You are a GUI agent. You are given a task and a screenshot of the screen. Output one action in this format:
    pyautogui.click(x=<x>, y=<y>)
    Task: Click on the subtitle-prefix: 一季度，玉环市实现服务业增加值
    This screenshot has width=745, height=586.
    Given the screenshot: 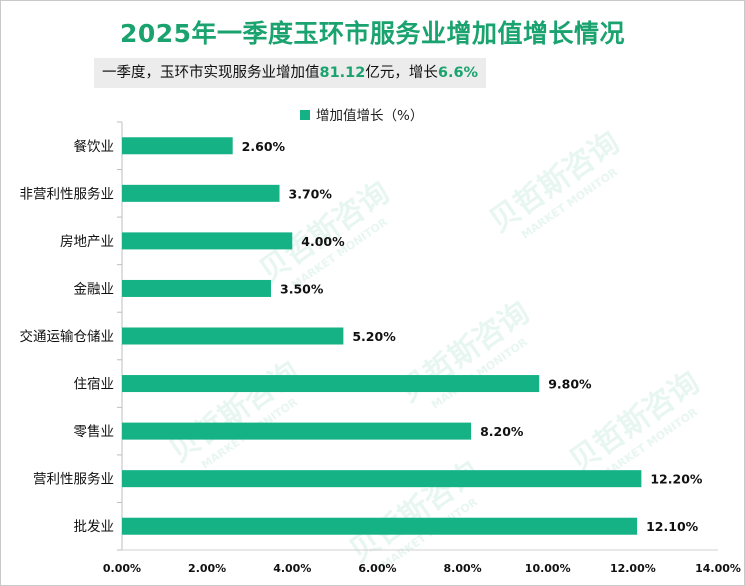 What is the action you would take?
    pyautogui.click(x=211, y=73)
    